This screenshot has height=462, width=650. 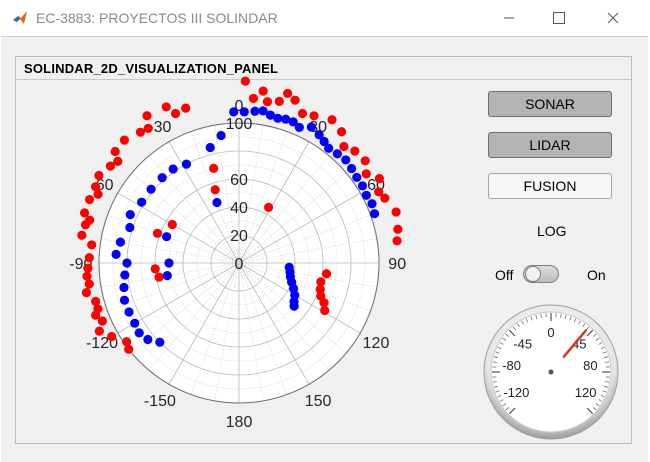 What do you see at coordinates (533, 274) in the screenshot?
I see `toggle-knob` at bounding box center [533, 274].